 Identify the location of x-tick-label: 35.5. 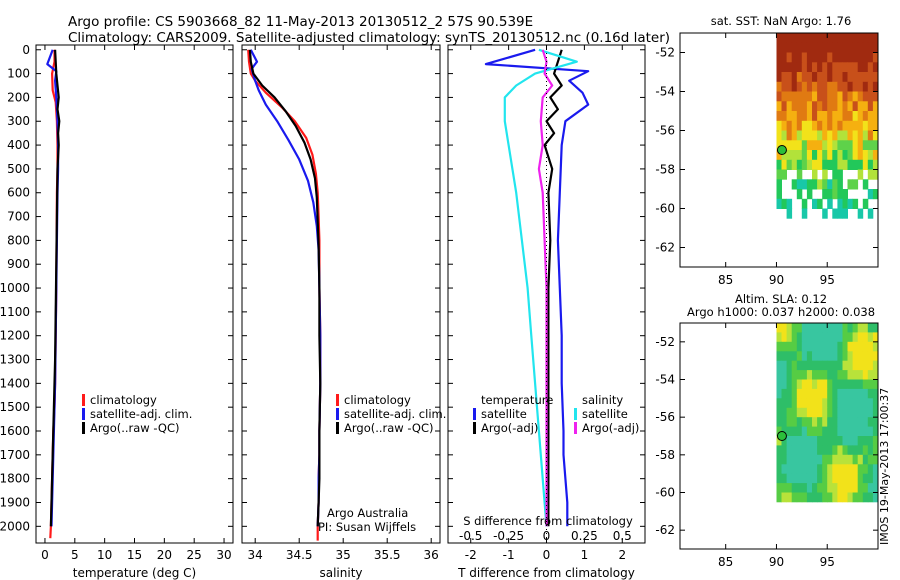
(387, 555).